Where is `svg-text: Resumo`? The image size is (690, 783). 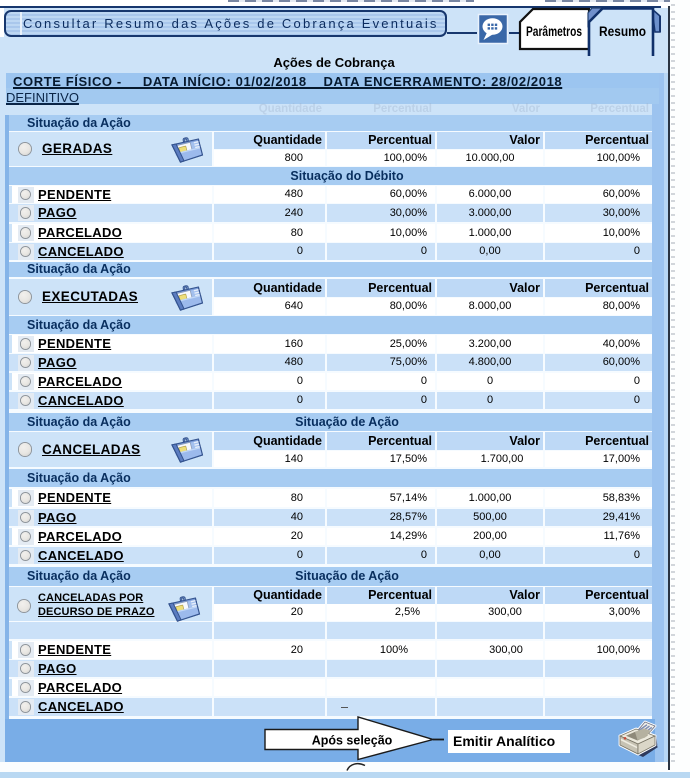
svg-text: Resumo is located at coordinates (622, 31).